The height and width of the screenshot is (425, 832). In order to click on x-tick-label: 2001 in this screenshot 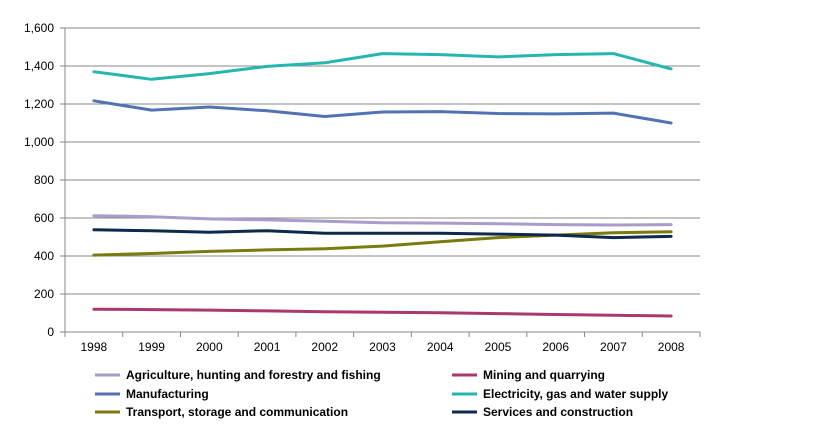, I will do `click(267, 347)`.